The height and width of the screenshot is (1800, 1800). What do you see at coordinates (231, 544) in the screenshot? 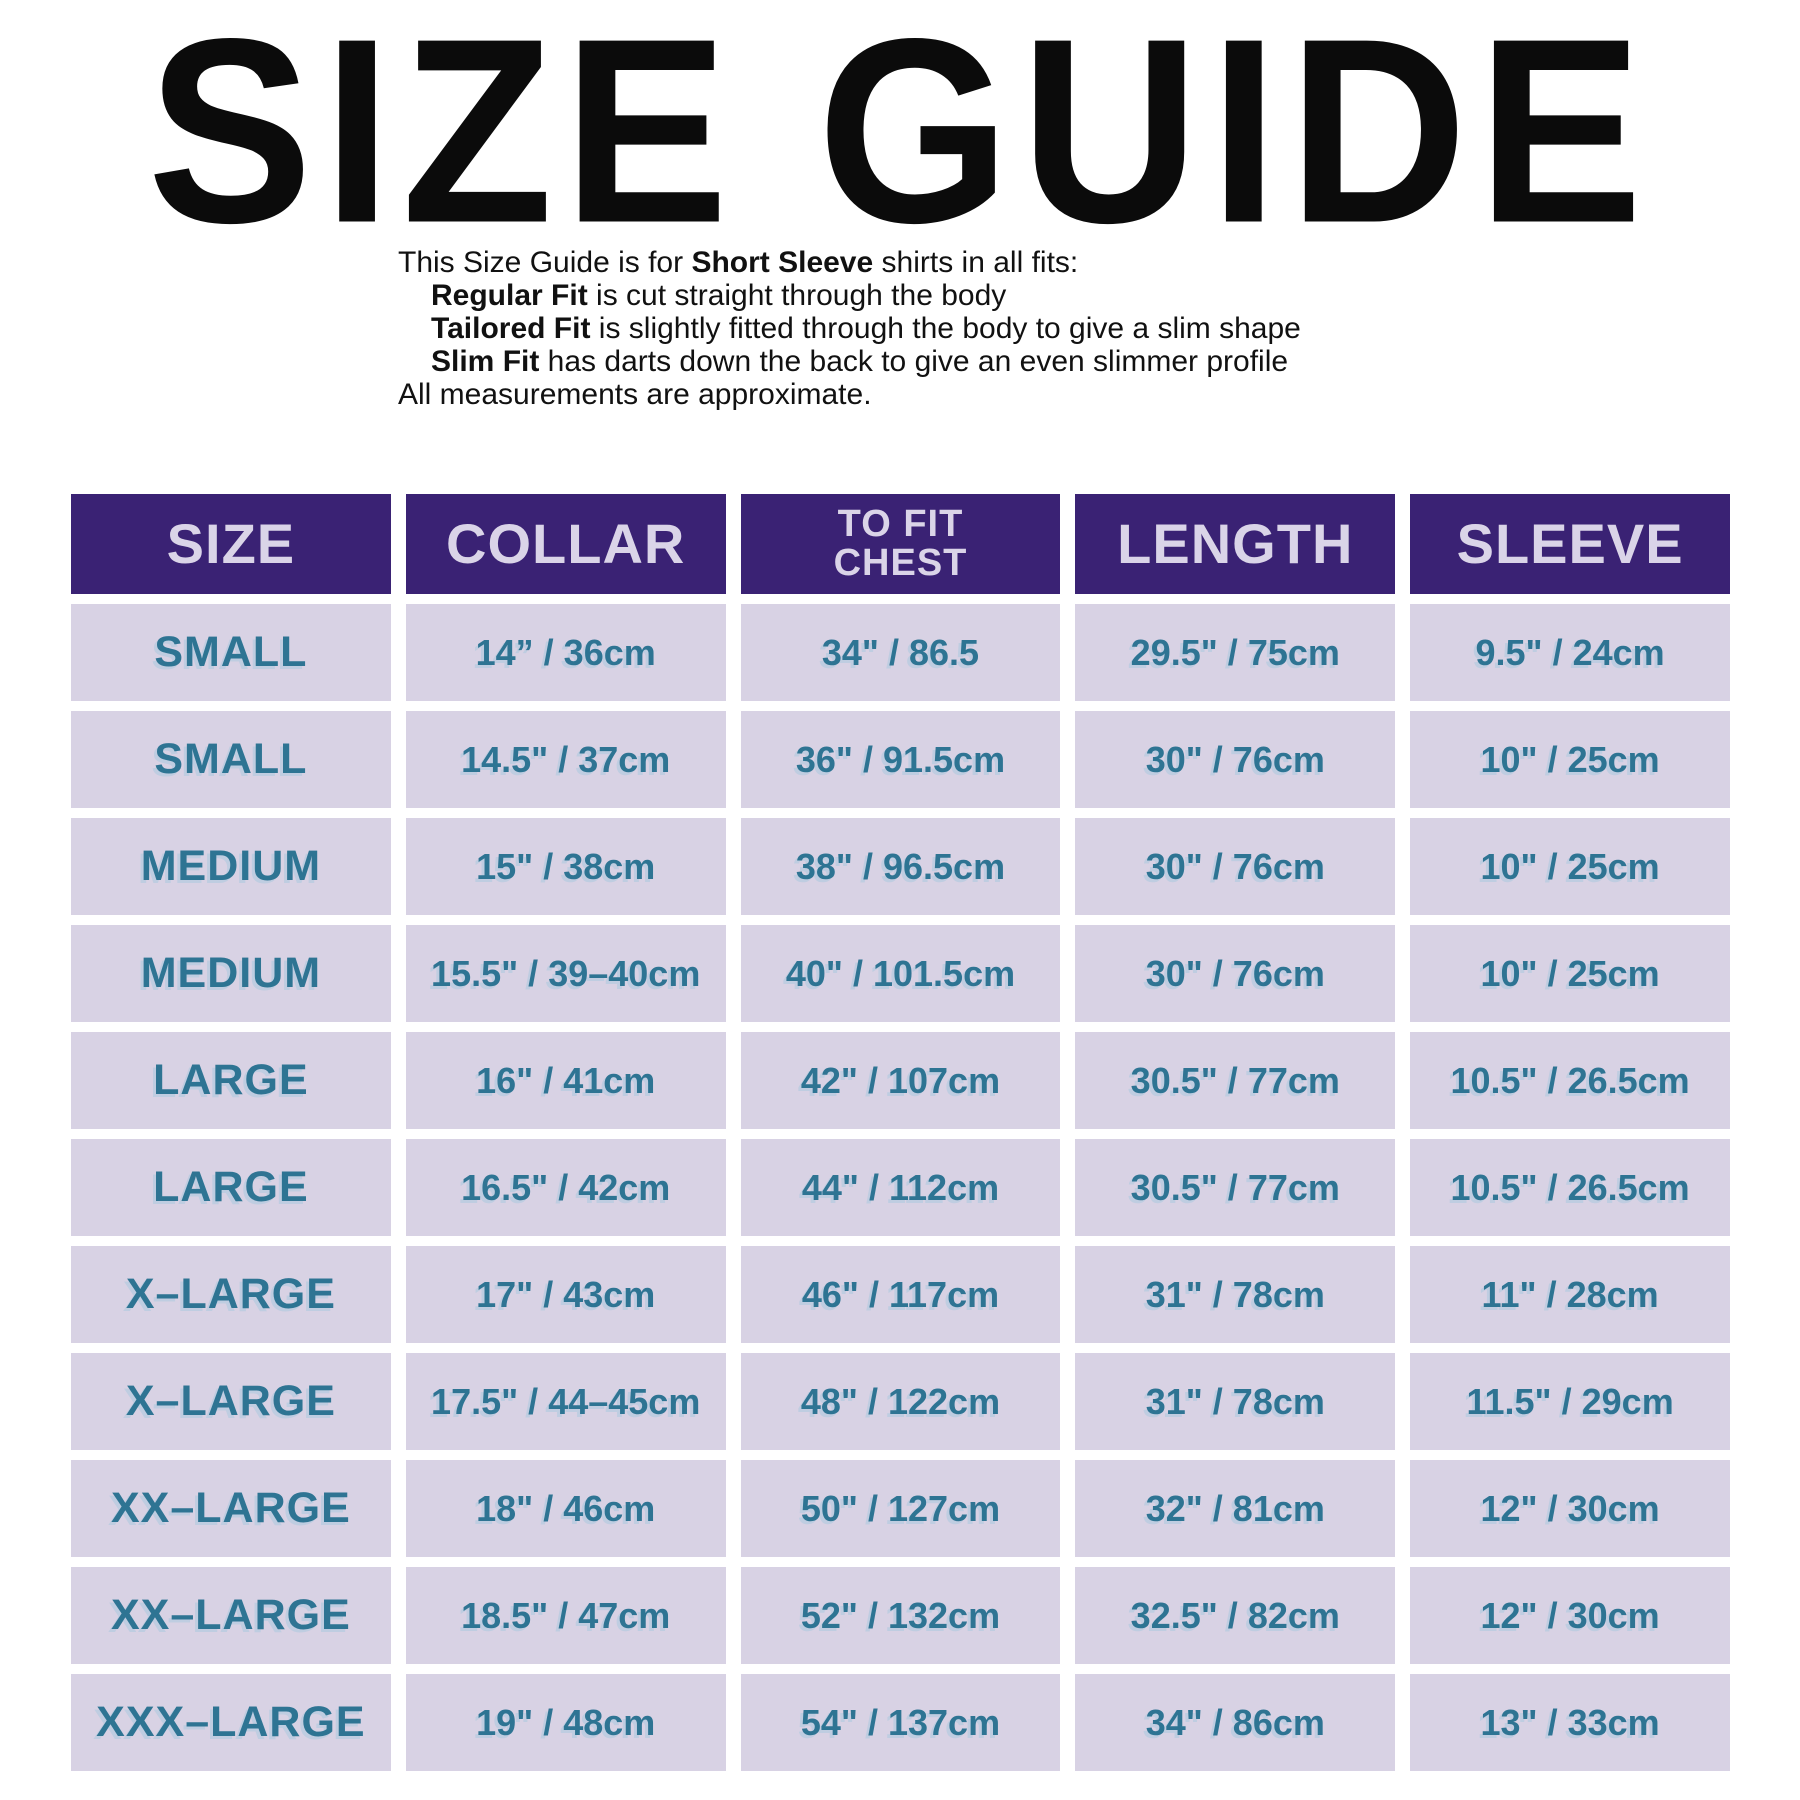
I see `header-size: SIZE` at bounding box center [231, 544].